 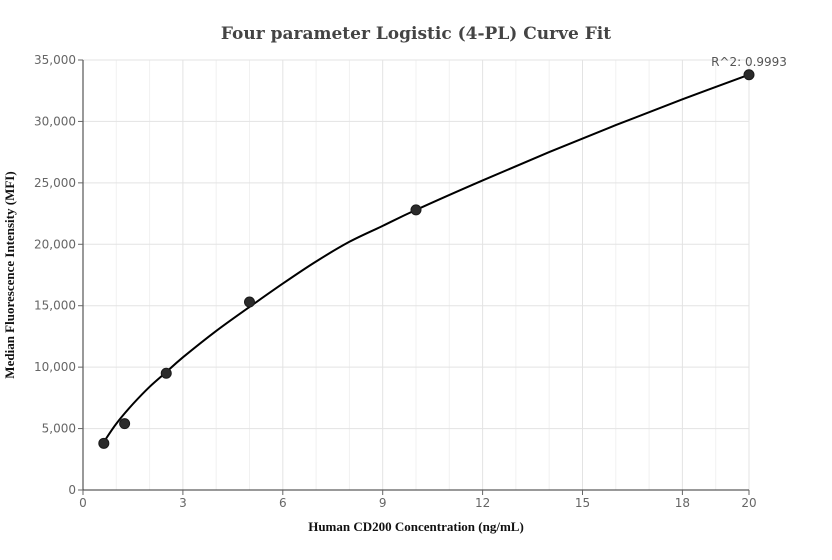 I want to click on y-tick-label: 10,000, so click(x=55, y=367).